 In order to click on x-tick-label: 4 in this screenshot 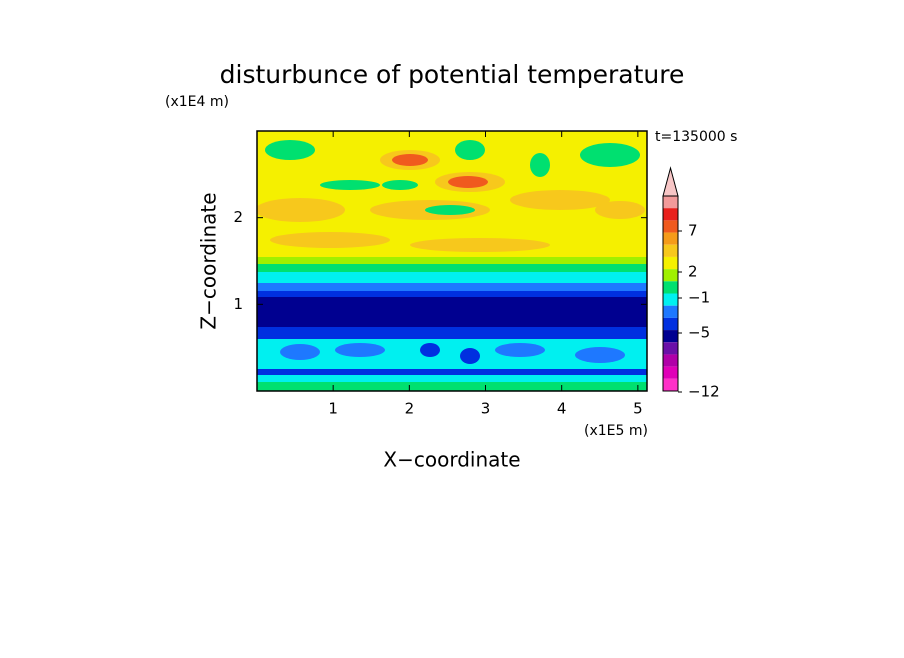, I will do `click(562, 409)`.